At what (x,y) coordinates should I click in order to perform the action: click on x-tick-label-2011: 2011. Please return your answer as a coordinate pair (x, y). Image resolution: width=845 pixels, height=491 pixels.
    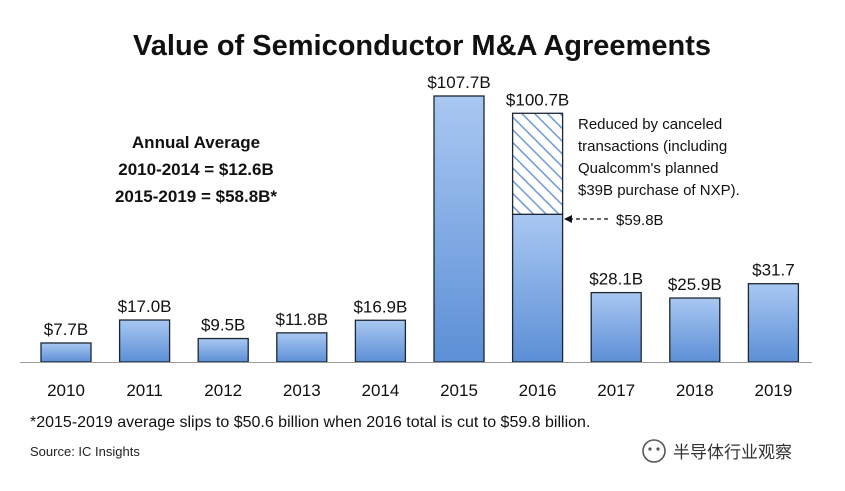
    Looking at the image, I should click on (144, 390).